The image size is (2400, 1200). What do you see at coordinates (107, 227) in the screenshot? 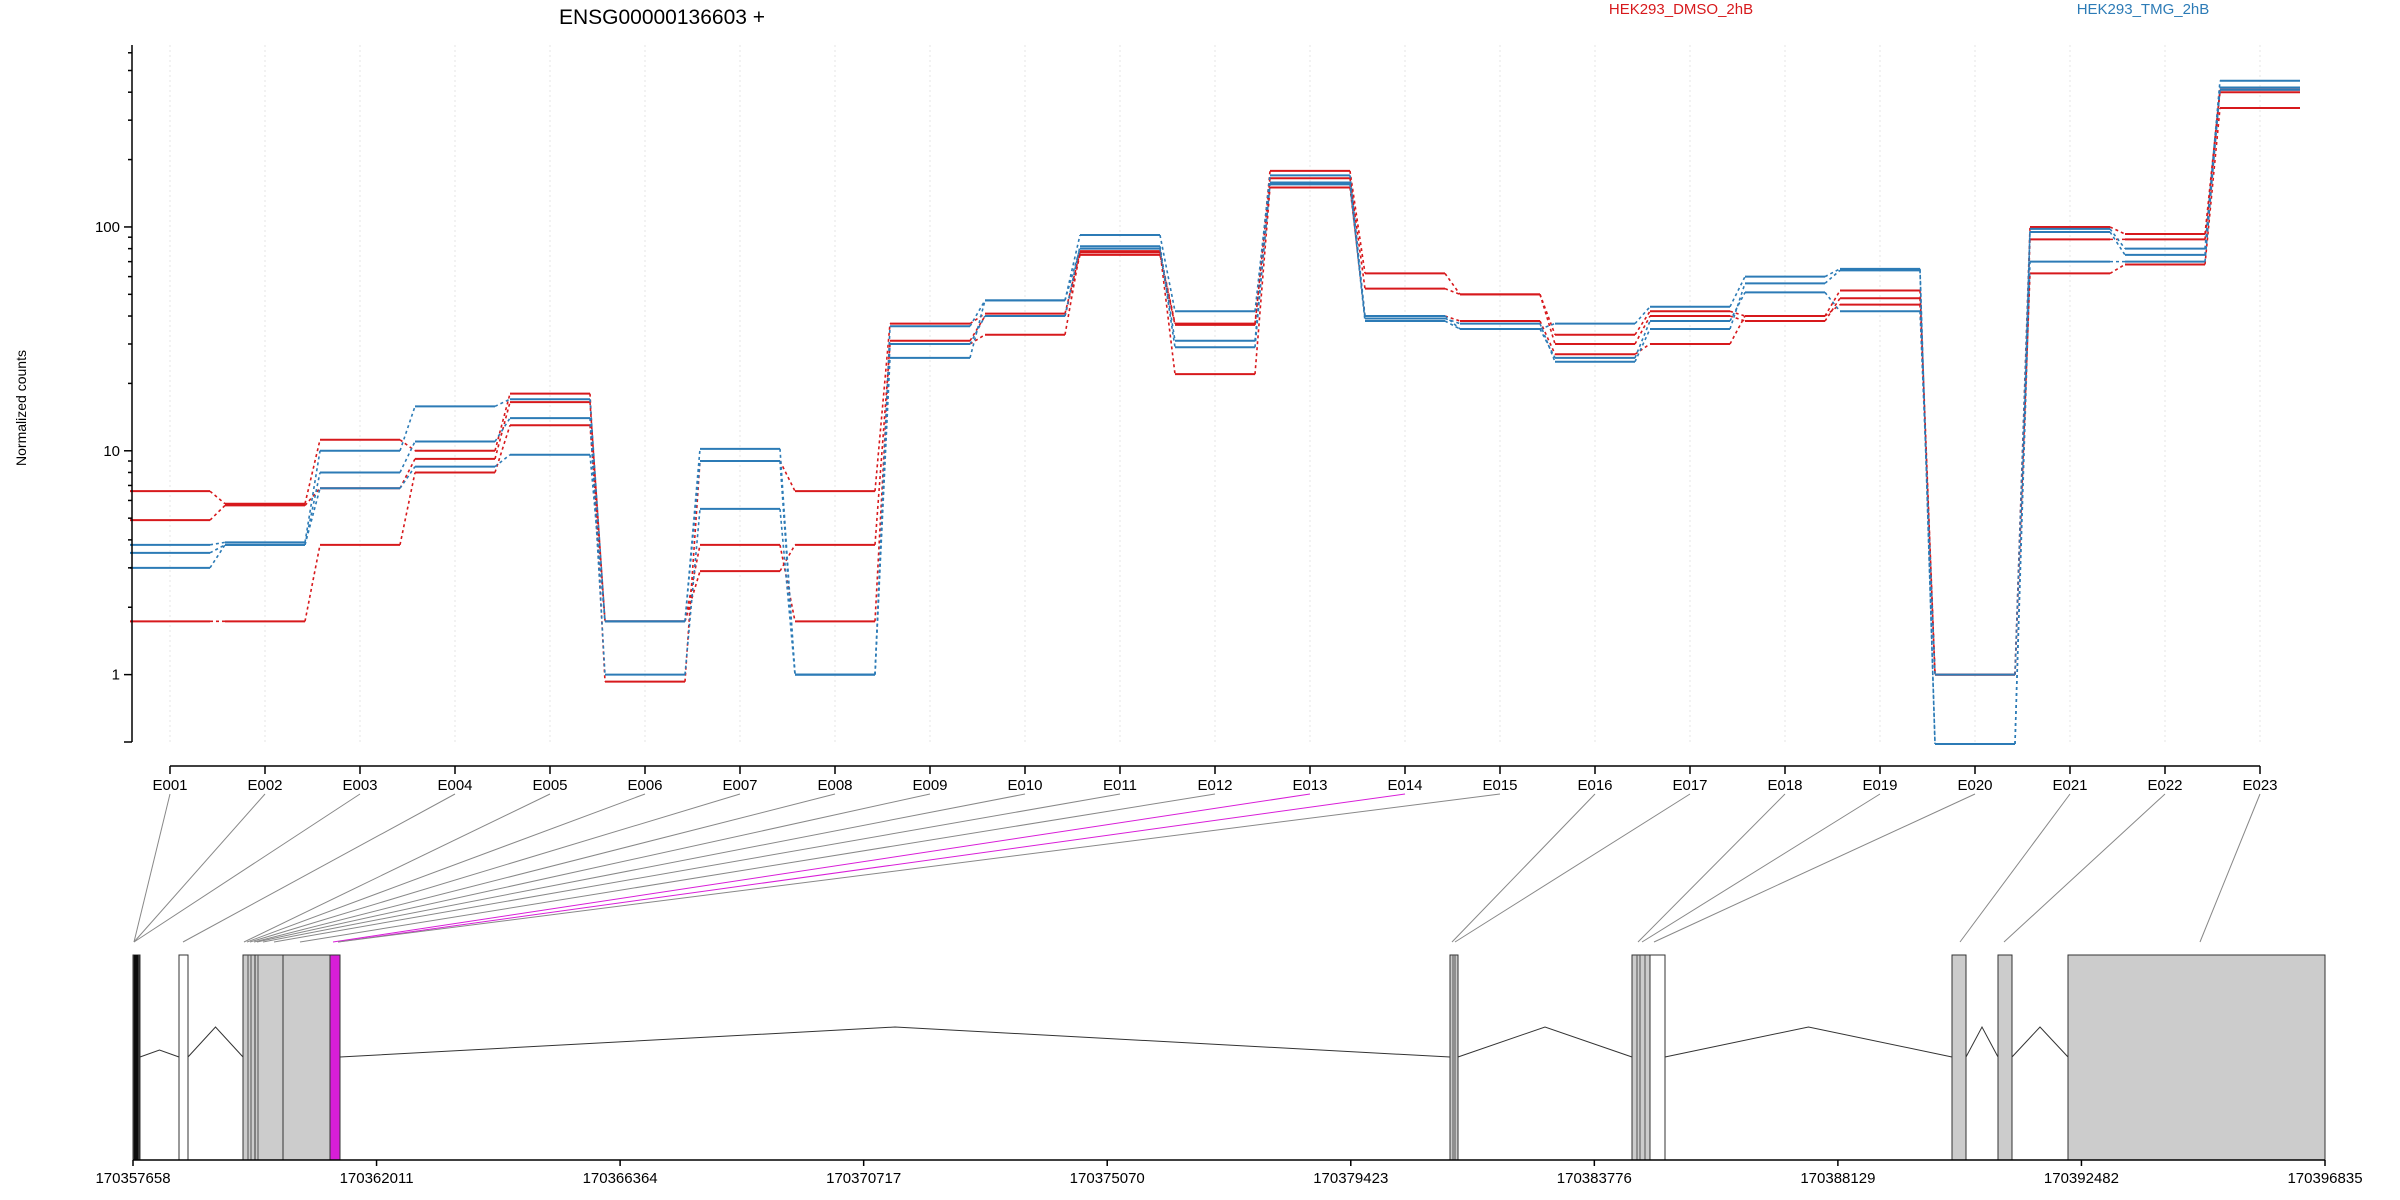
I see `y-tick-label-100: 100` at bounding box center [107, 227].